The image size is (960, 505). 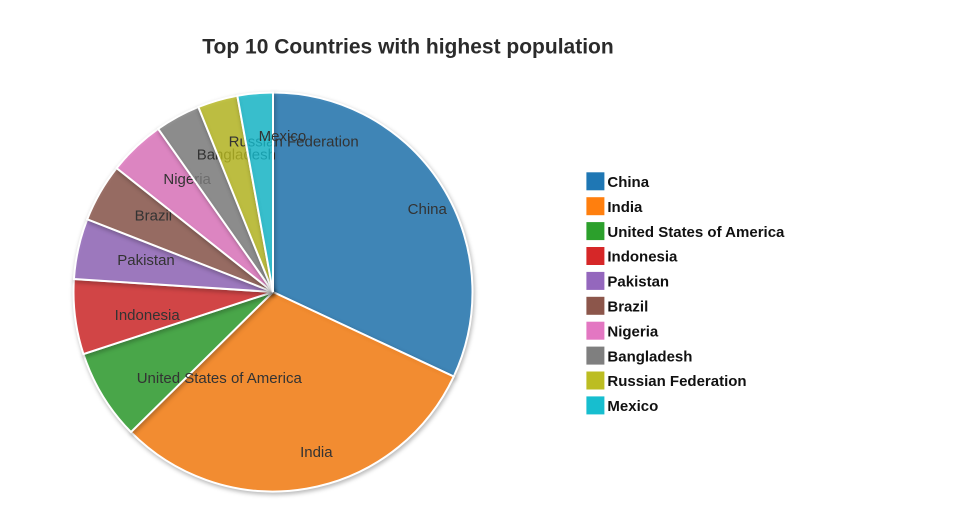 I want to click on svg-text: Nigeria, so click(x=633, y=331).